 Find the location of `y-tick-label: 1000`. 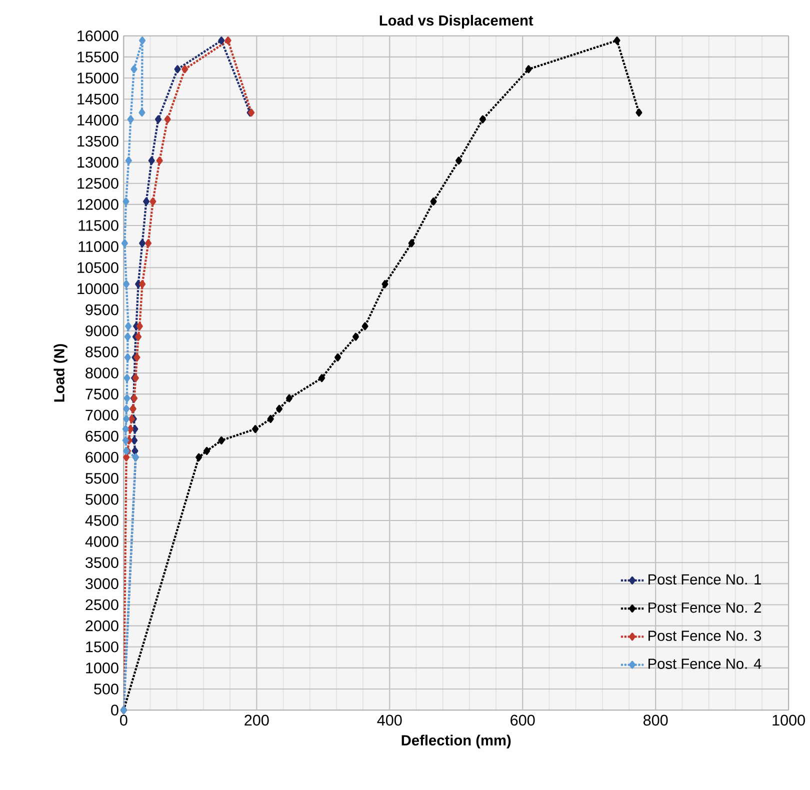

y-tick-label: 1000 is located at coordinates (102, 668).